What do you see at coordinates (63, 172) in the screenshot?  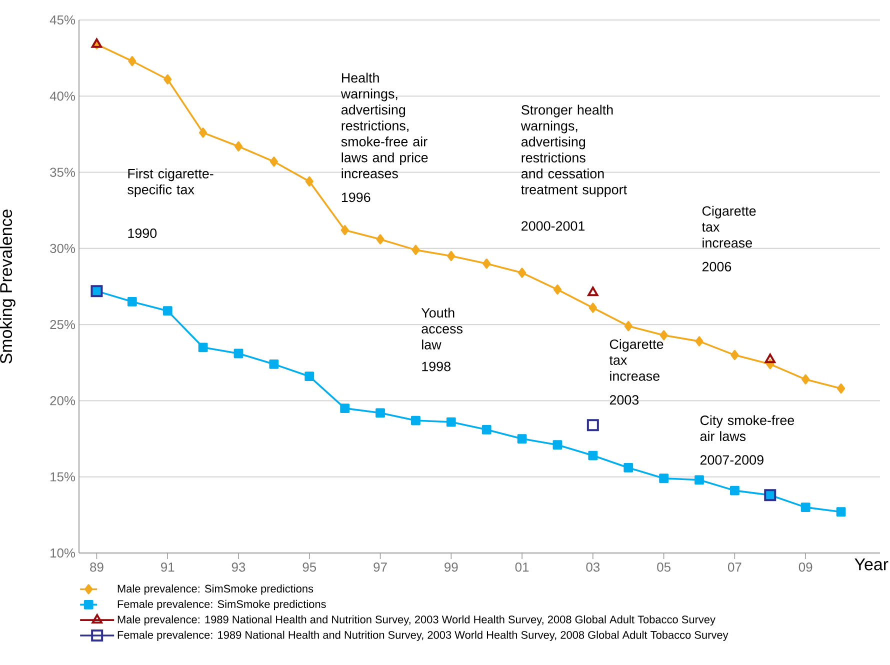 I see `y-tick-label: 35%` at bounding box center [63, 172].